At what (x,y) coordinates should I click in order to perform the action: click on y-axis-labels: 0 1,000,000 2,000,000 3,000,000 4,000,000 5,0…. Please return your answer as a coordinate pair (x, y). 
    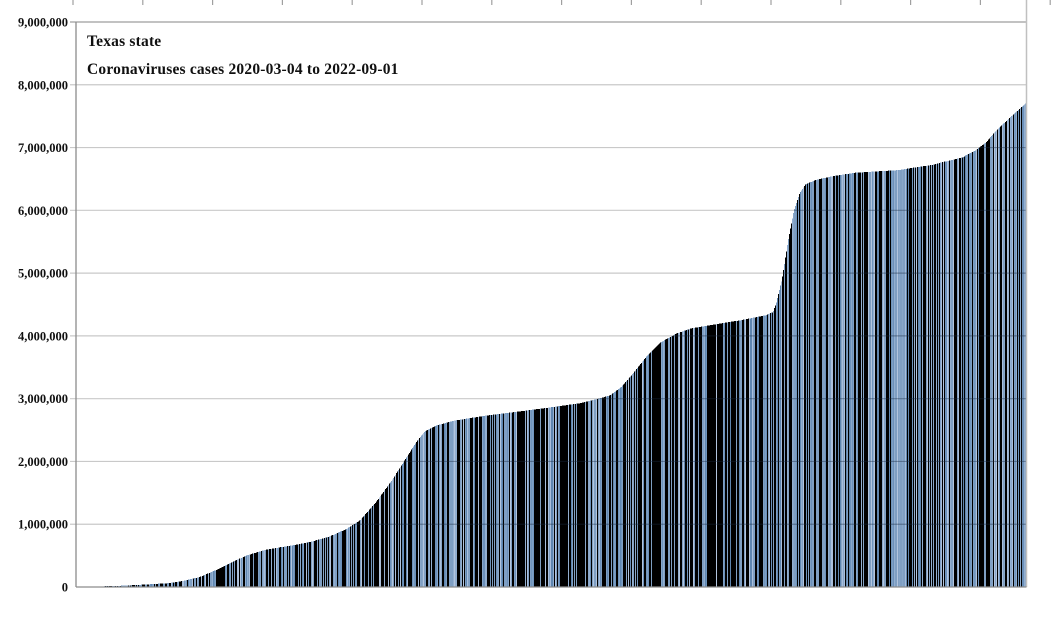
    Looking at the image, I should click on (43, 305).